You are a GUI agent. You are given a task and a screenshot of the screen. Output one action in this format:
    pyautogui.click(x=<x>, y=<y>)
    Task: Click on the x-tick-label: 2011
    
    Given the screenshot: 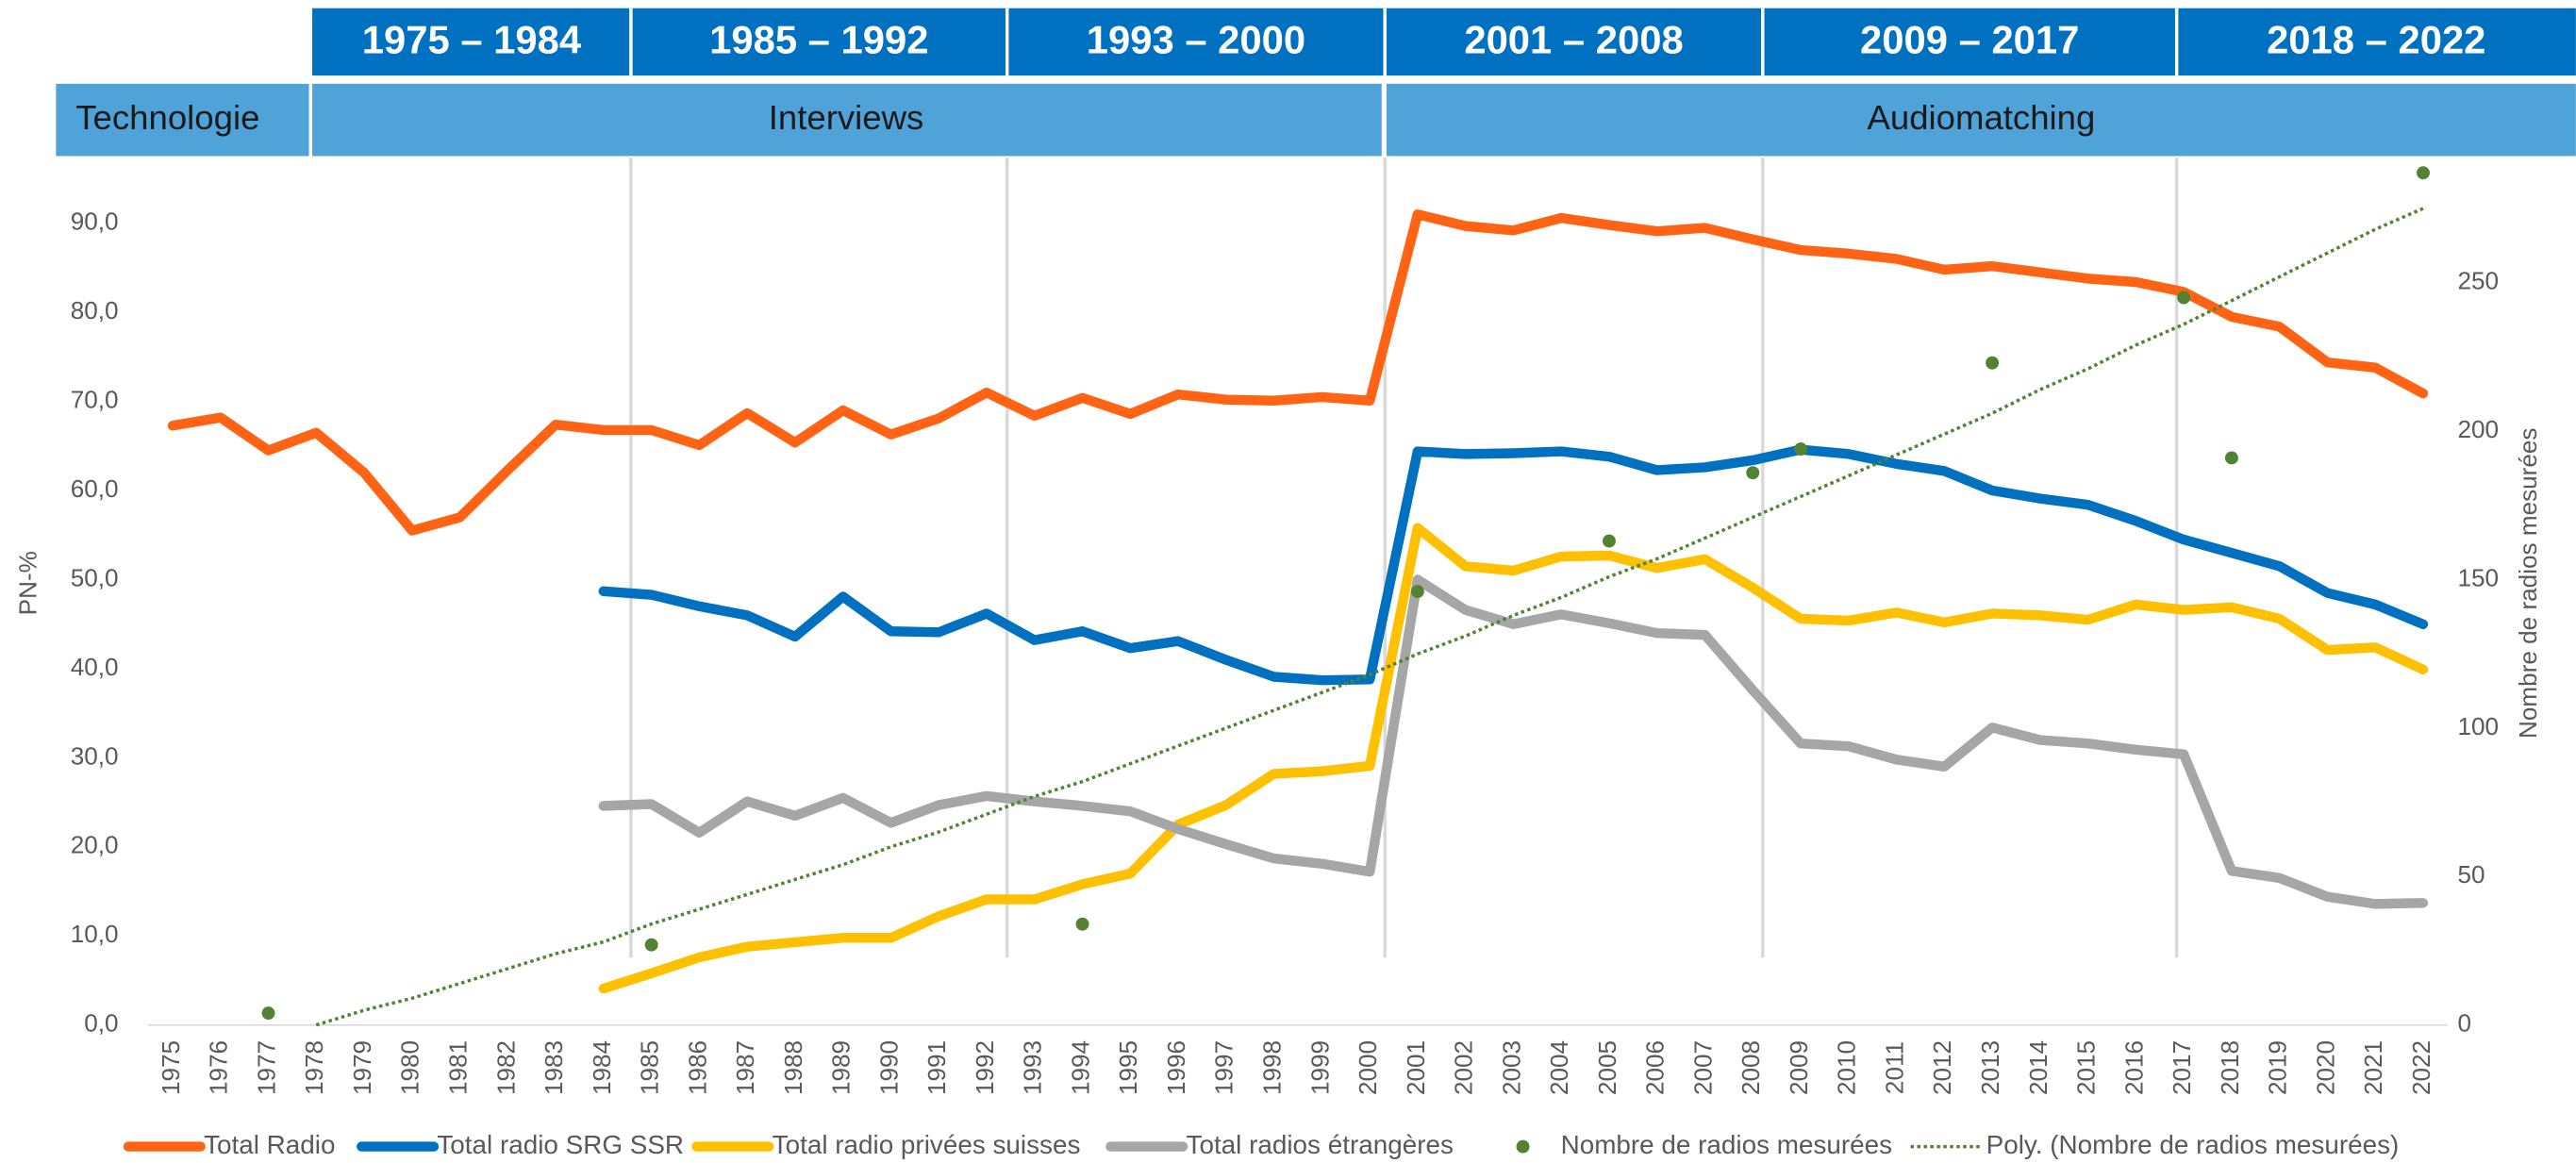 What is the action you would take?
    pyautogui.click(x=1894, y=1067)
    